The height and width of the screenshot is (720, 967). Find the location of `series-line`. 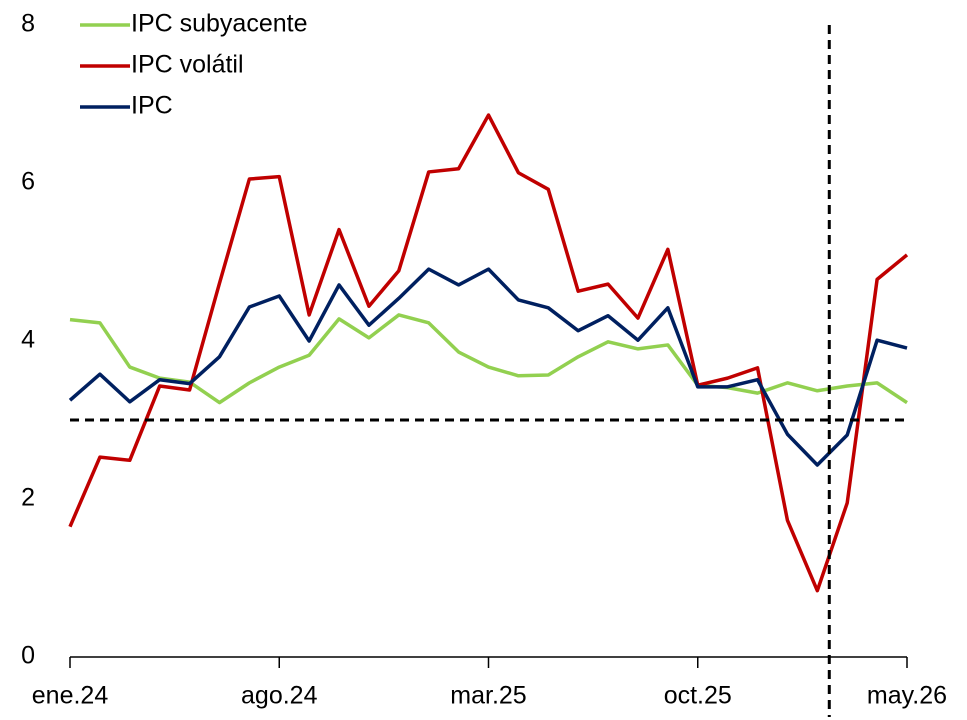

series-line is located at coordinates (488, 359).